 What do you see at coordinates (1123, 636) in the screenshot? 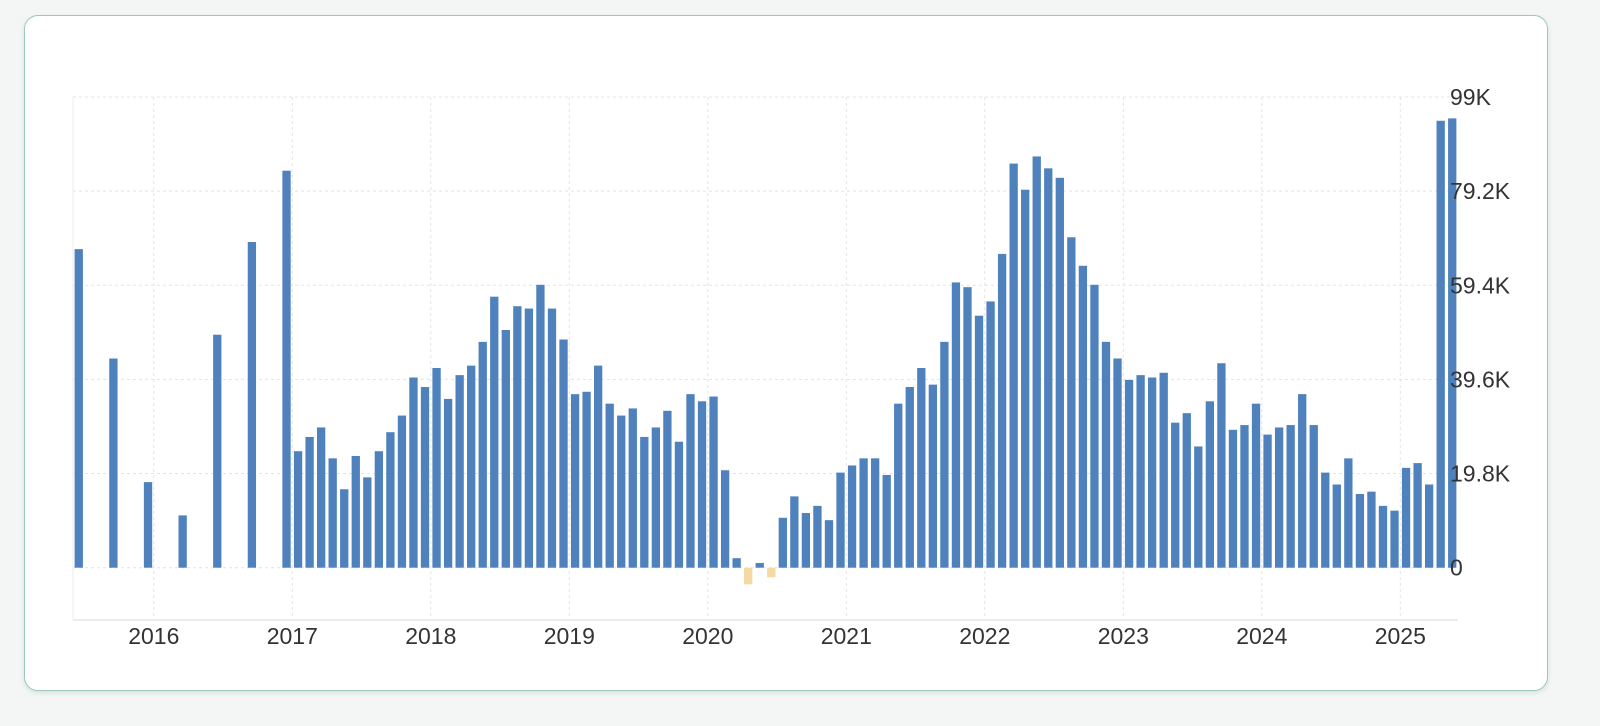
I see `x-tick-label: 2023` at bounding box center [1123, 636].